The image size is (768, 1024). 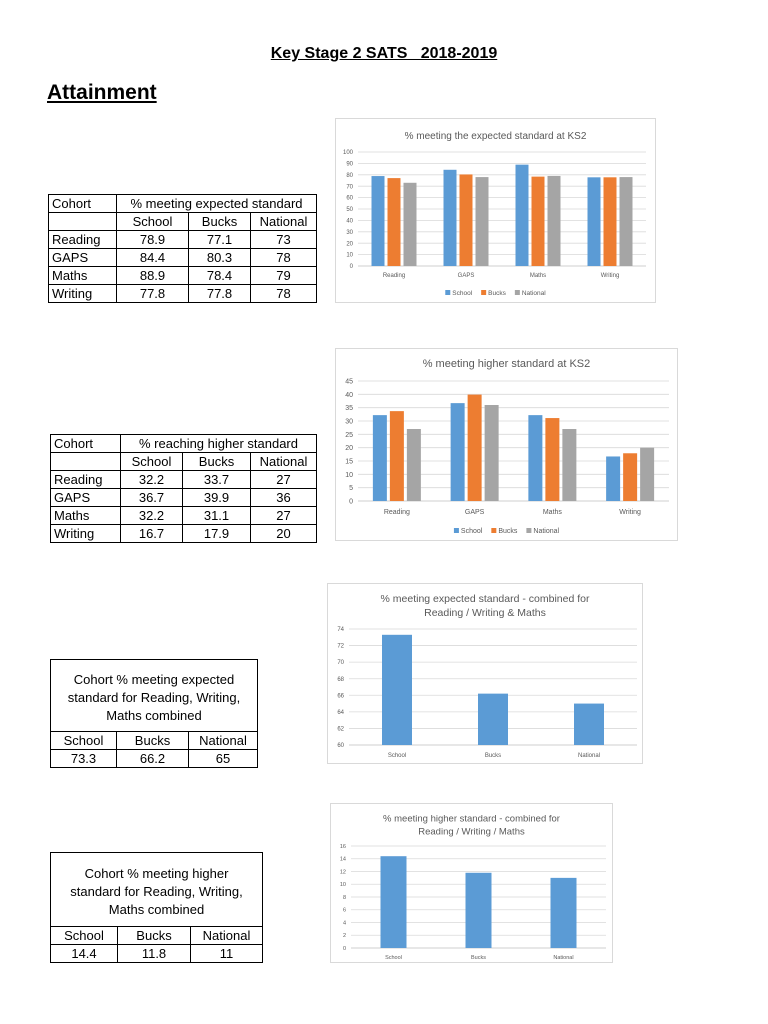 I want to click on y-tick-label: 100, so click(x=348, y=153).